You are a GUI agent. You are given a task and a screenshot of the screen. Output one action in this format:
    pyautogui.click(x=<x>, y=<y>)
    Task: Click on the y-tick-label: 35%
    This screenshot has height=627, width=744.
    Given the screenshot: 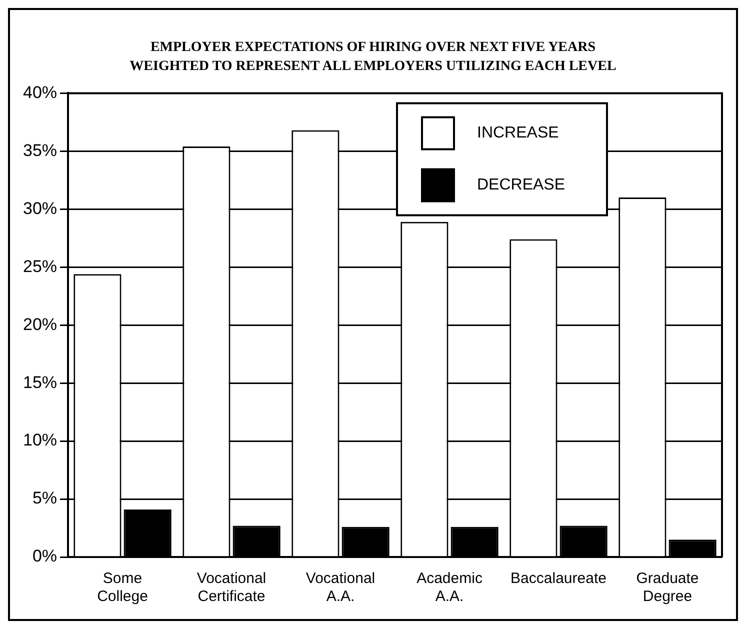 What is the action you would take?
    pyautogui.click(x=40, y=150)
    